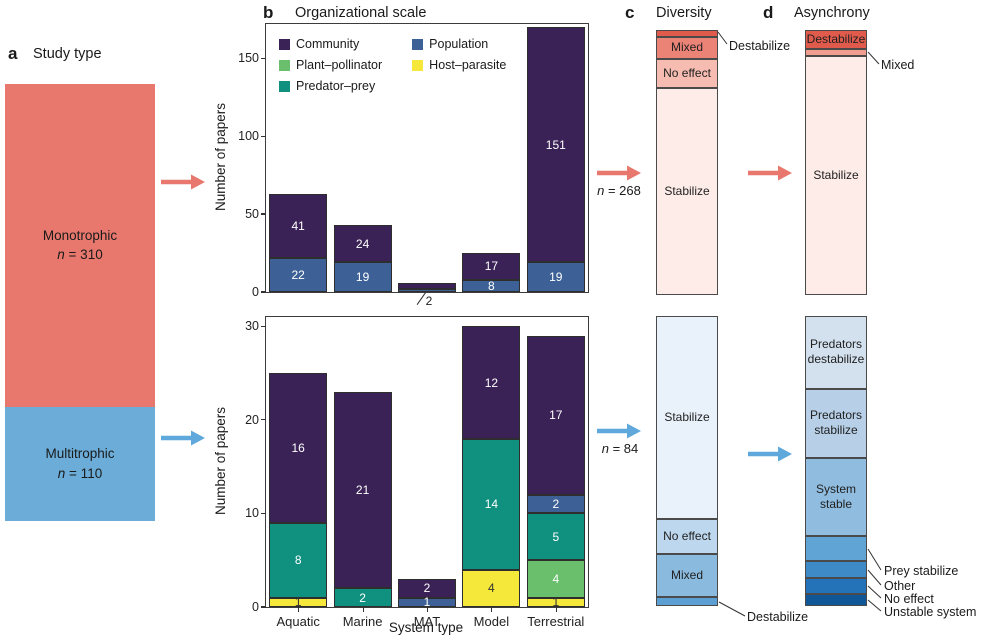  I want to click on segment-predators-stabilize: Predators stabilize, so click(836, 423).